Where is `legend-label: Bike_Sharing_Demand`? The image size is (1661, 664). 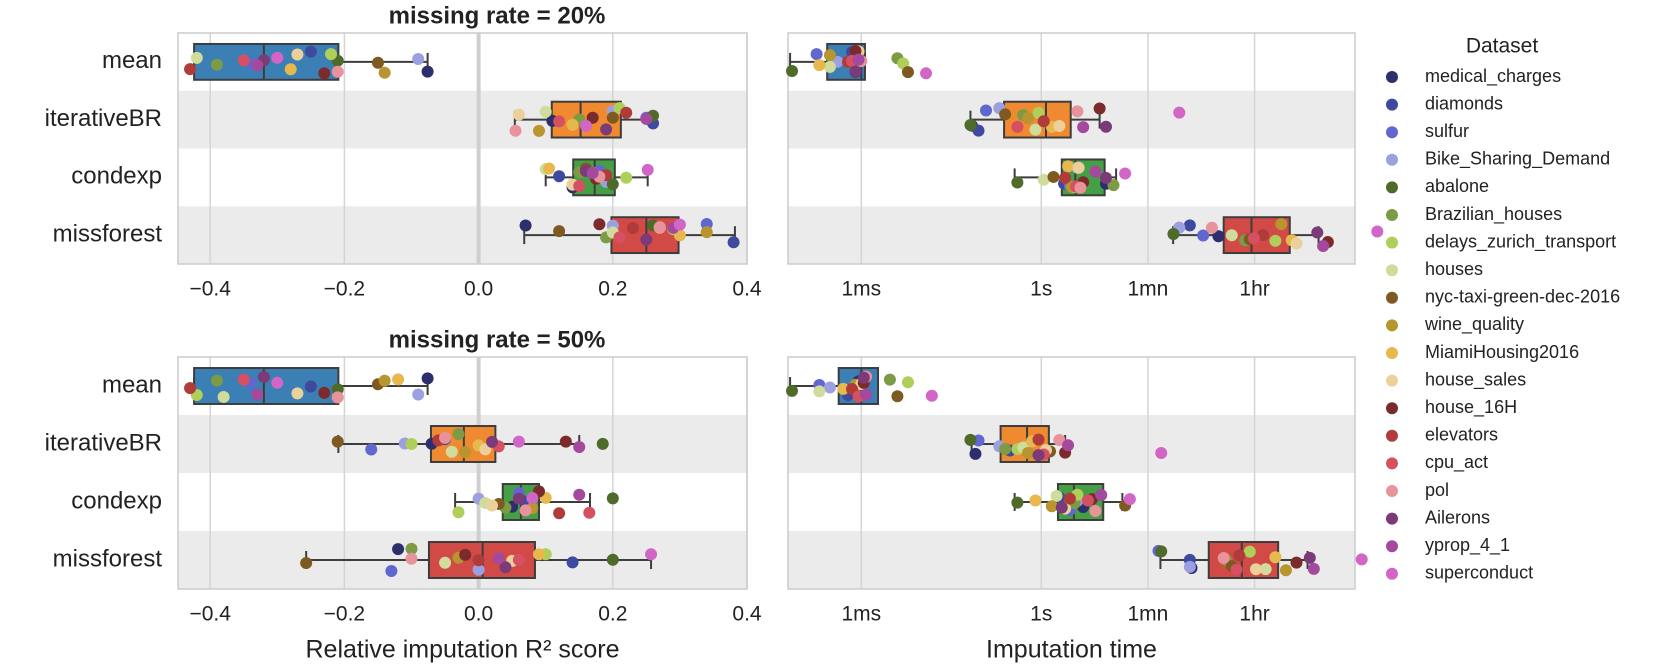
legend-label: Bike_Sharing_Demand is located at coordinates (1517, 159).